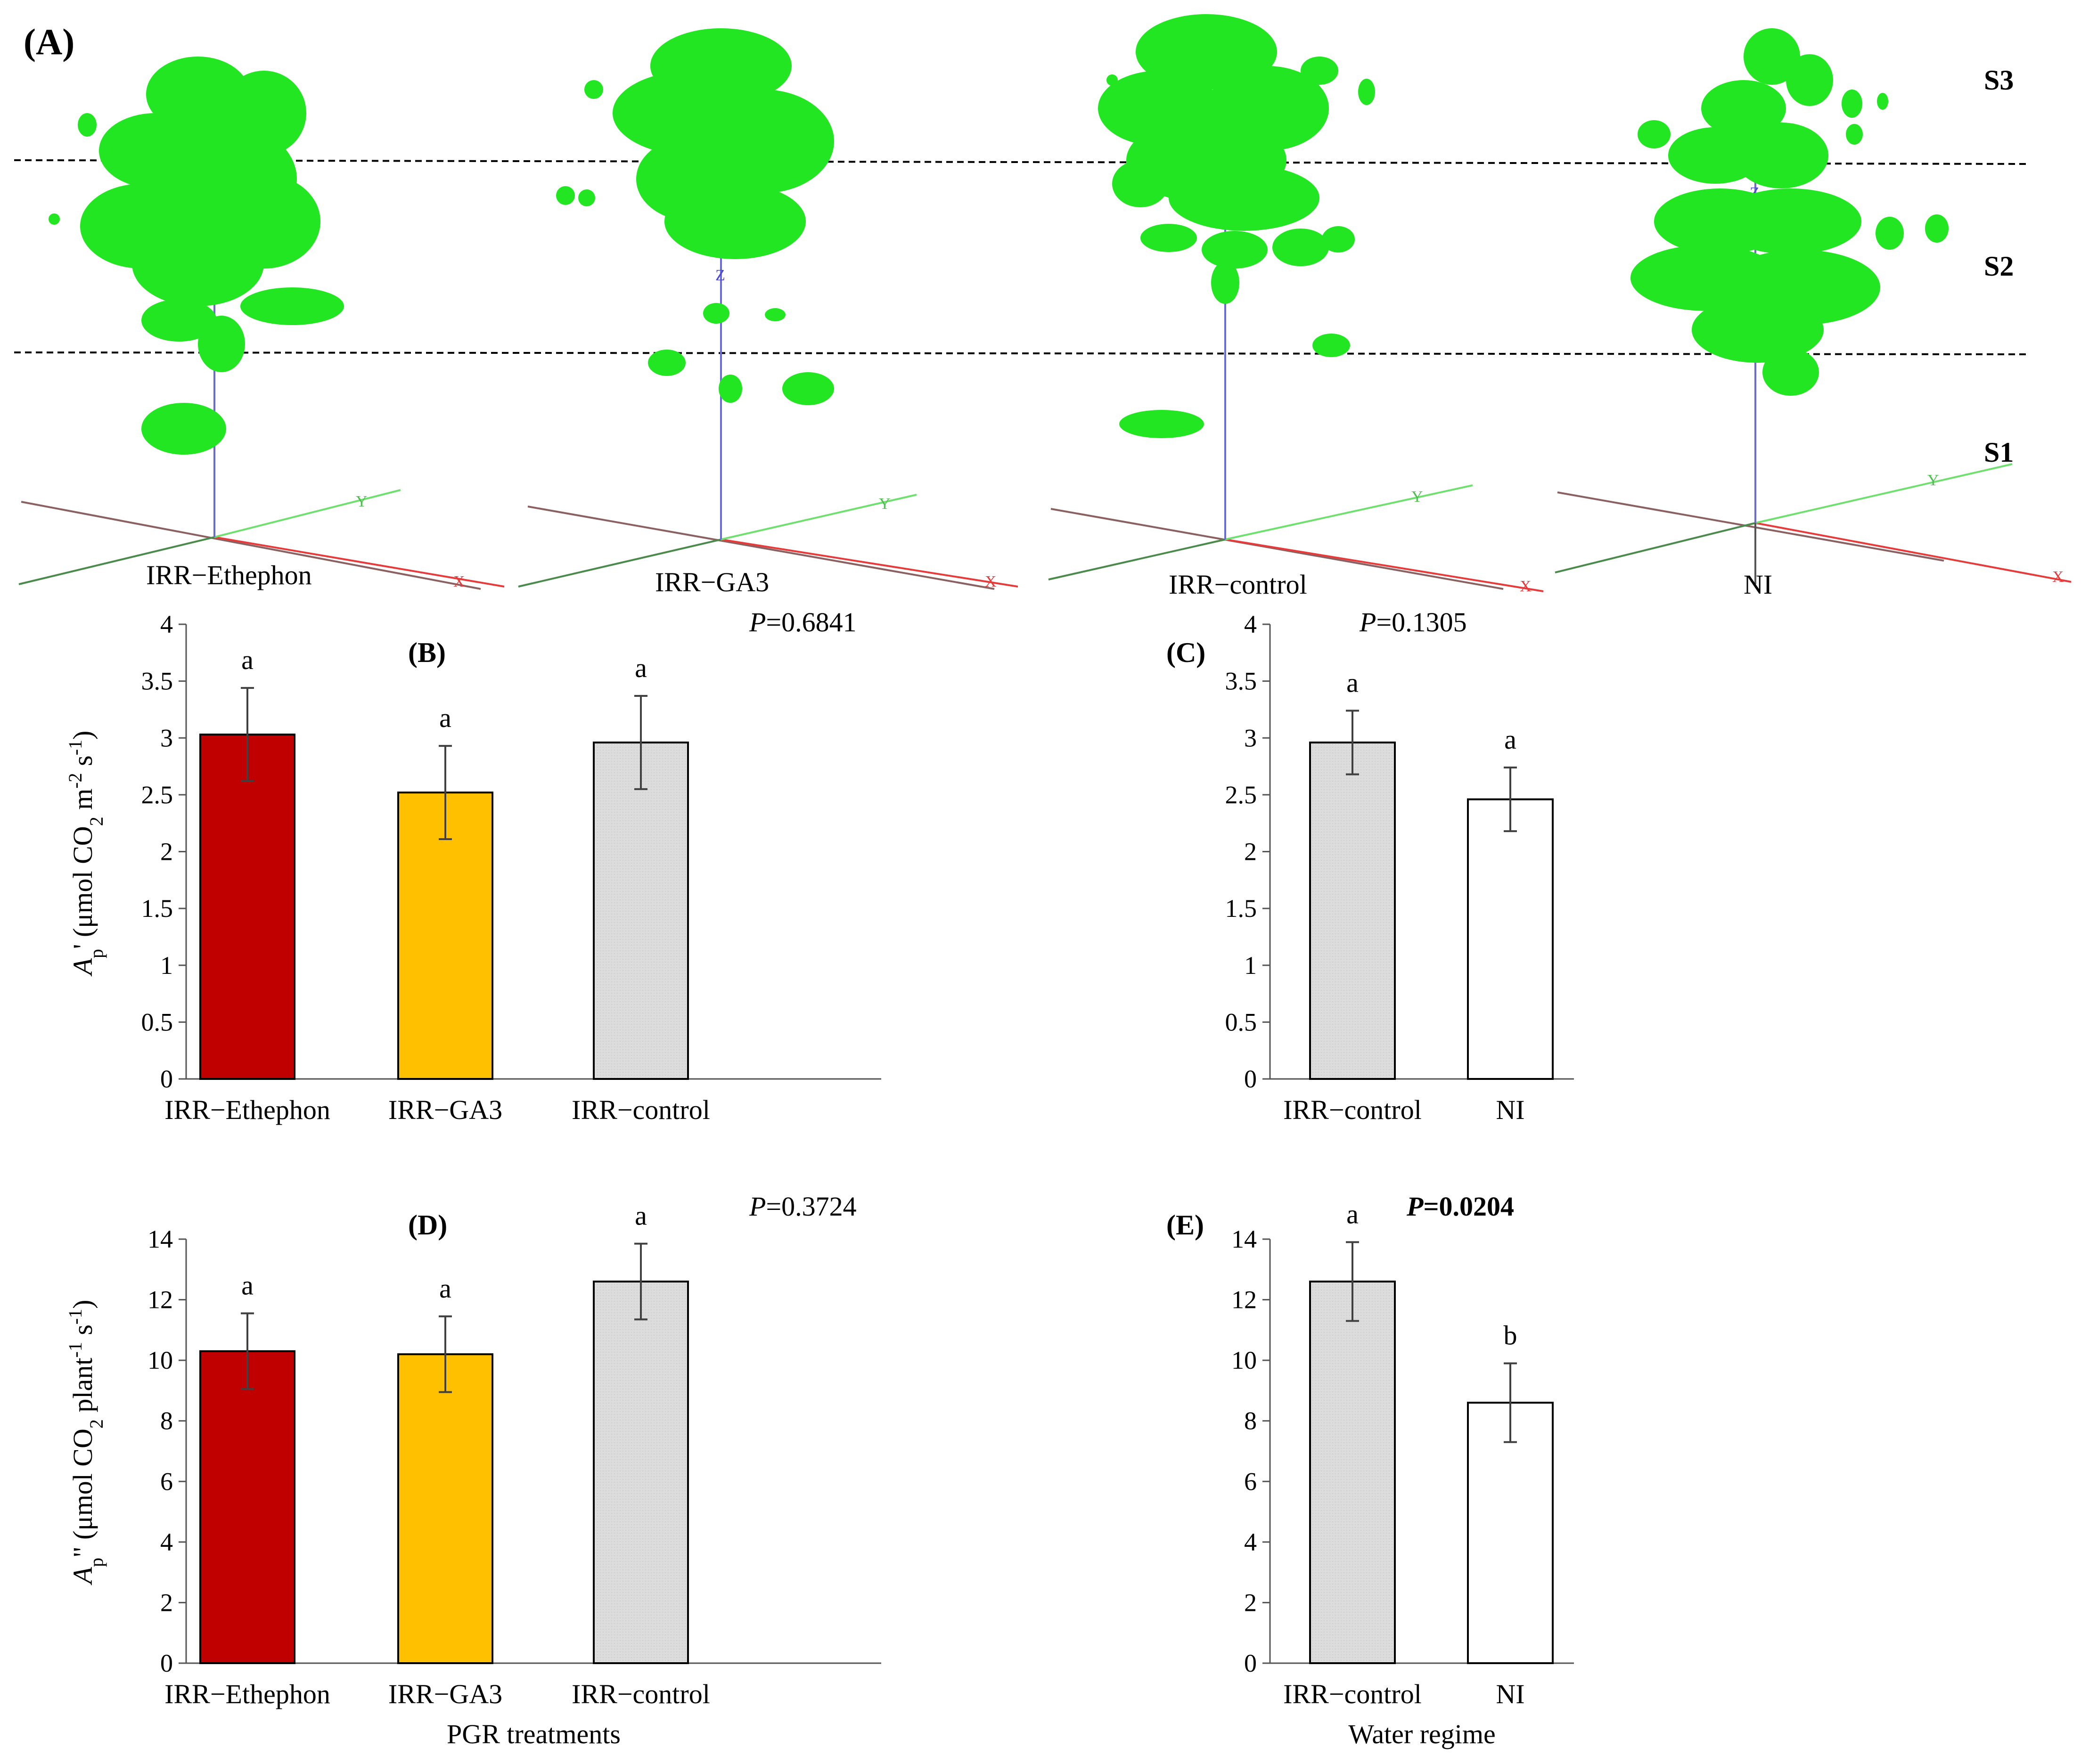 Image resolution: width=2089 pixels, height=1764 pixels. What do you see at coordinates (1510, 1336) in the screenshot?
I see `significance-letter: b` at bounding box center [1510, 1336].